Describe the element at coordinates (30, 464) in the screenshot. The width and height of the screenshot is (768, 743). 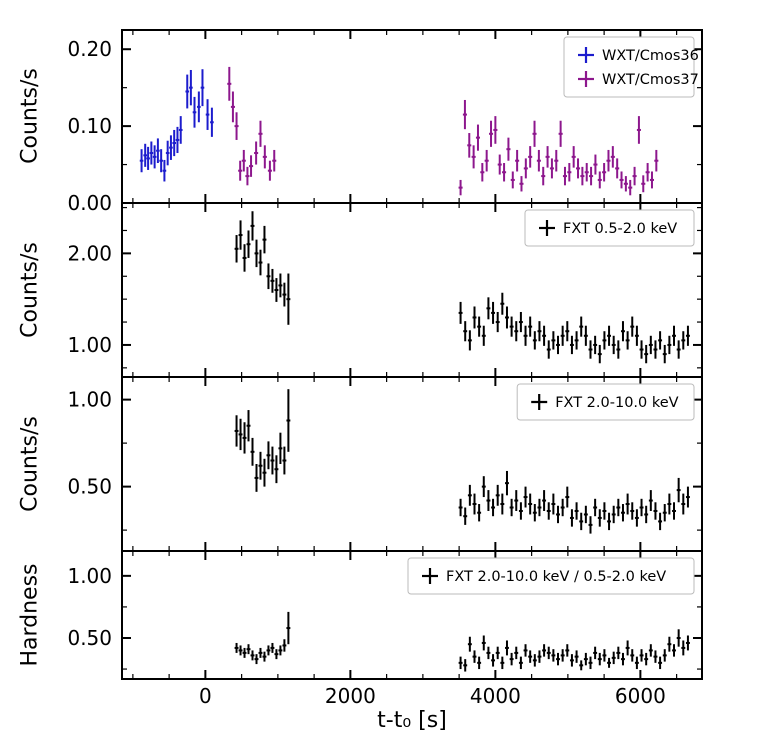
I see `ylabel-panel-fxt-hard: Counts/s` at that location.